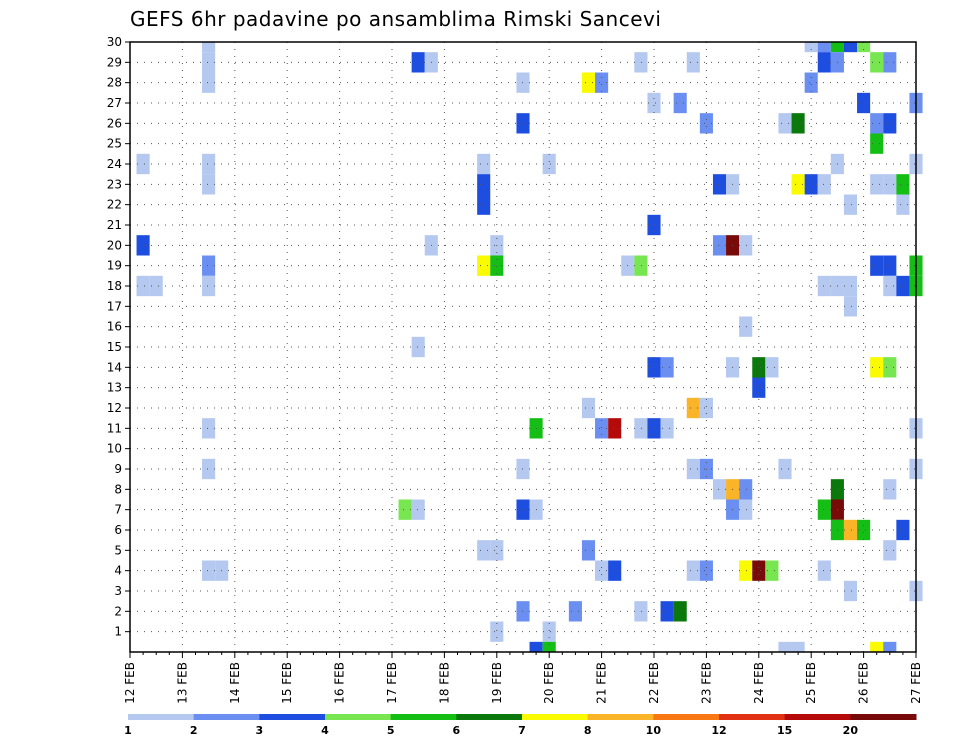 Image resolution: width=960 pixels, height=742 pixels. What do you see at coordinates (118, 591) in the screenshot?
I see `y-tick-label: 3` at bounding box center [118, 591].